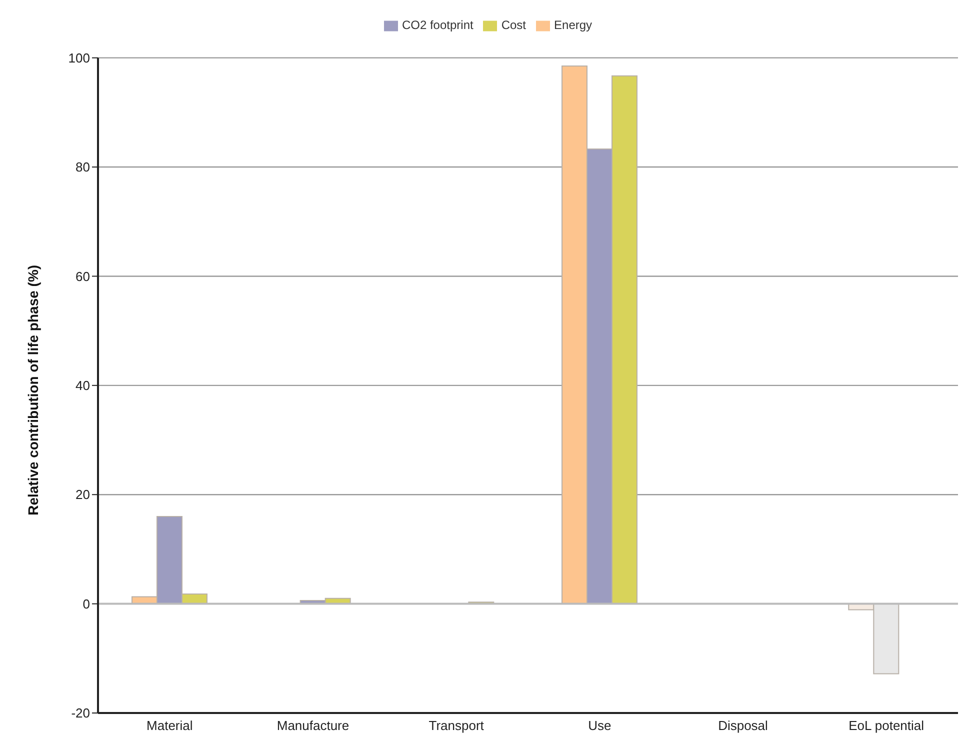 The height and width of the screenshot is (753, 961). Describe the element at coordinates (83, 167) in the screenshot. I see `y-tick-label: 80` at that location.